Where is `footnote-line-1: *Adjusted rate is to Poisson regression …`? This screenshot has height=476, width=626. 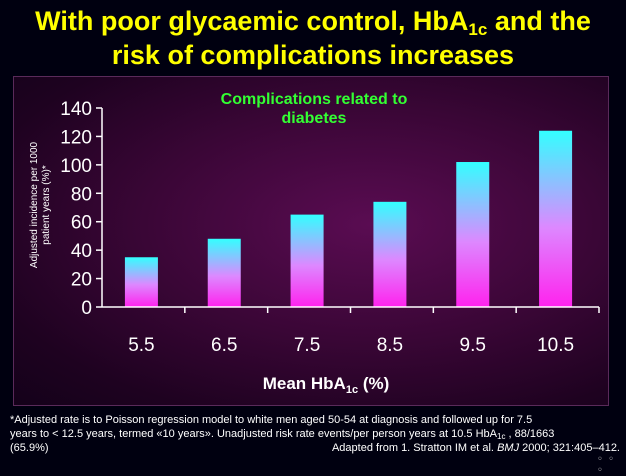
footnote-line-1: *Adjusted rate is to Poisson regression … is located at coordinates (271, 420).